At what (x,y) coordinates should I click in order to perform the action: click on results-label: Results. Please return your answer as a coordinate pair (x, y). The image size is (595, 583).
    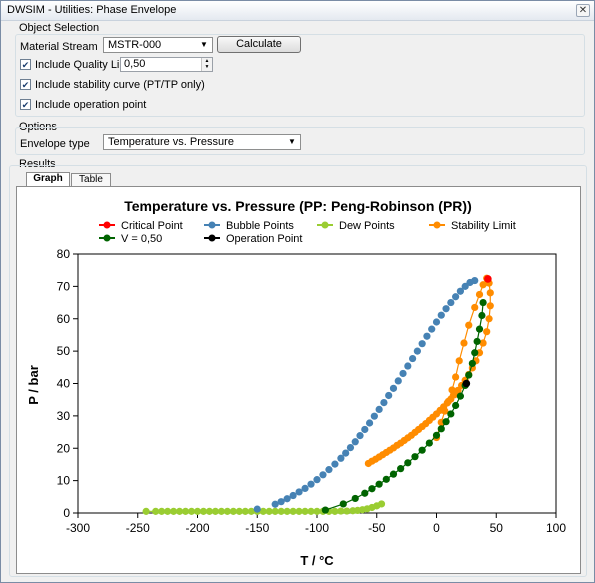
    Looking at the image, I should click on (37, 164).